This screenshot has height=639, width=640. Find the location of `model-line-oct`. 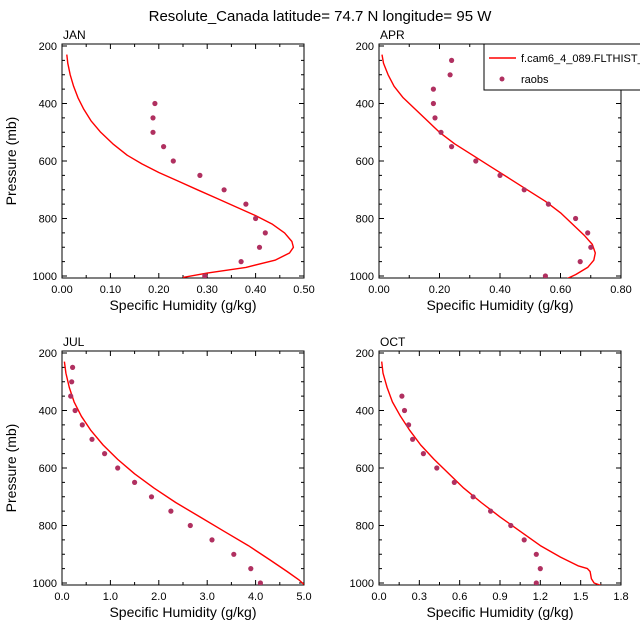

model-line-oct is located at coordinates (491, 473).